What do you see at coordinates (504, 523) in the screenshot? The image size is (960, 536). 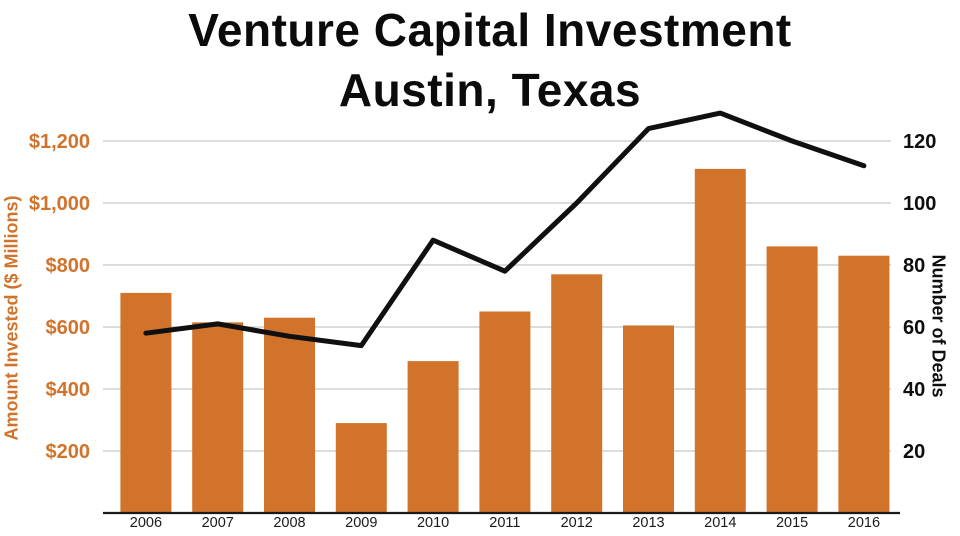 I see `x-tick-2011: 2011` at bounding box center [504, 523].